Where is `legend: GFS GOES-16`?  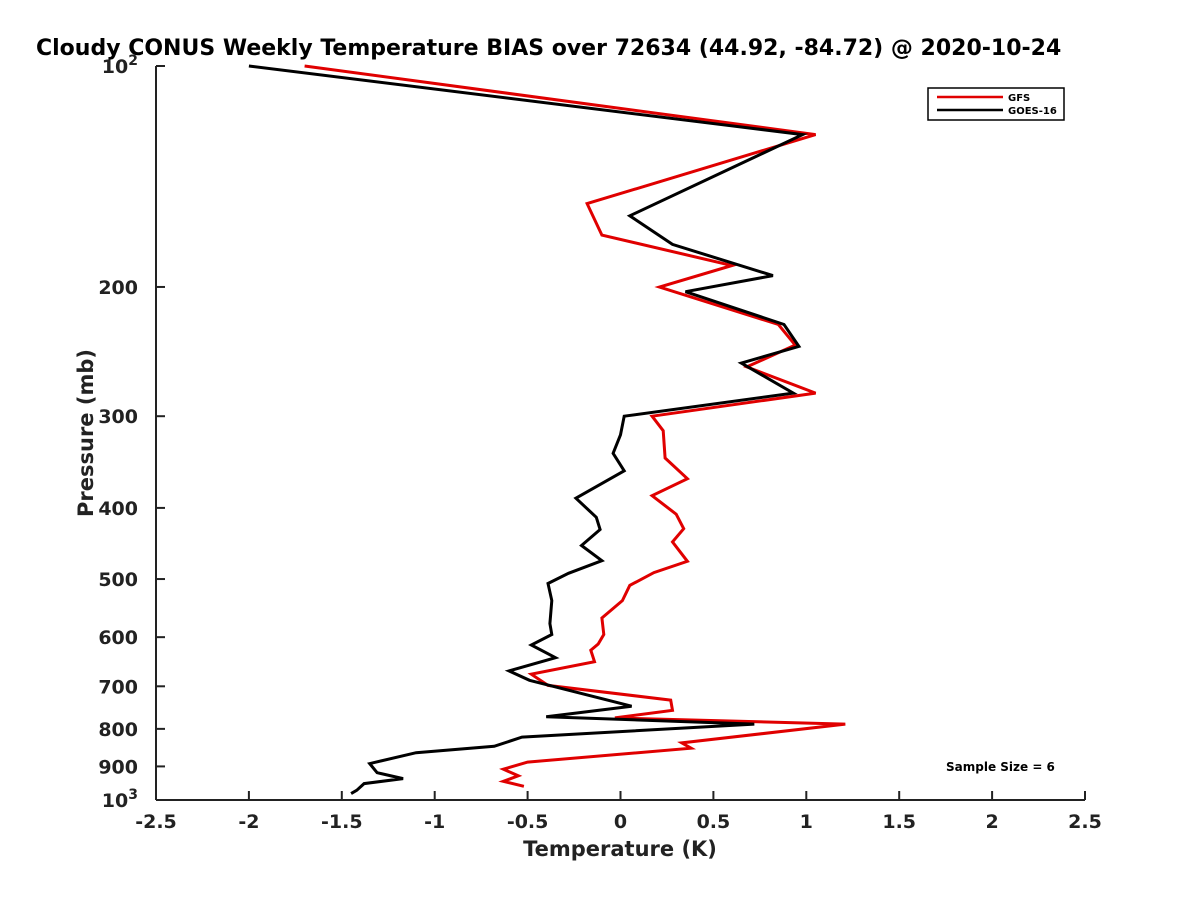 legend: GFS GOES-16 is located at coordinates (996, 104).